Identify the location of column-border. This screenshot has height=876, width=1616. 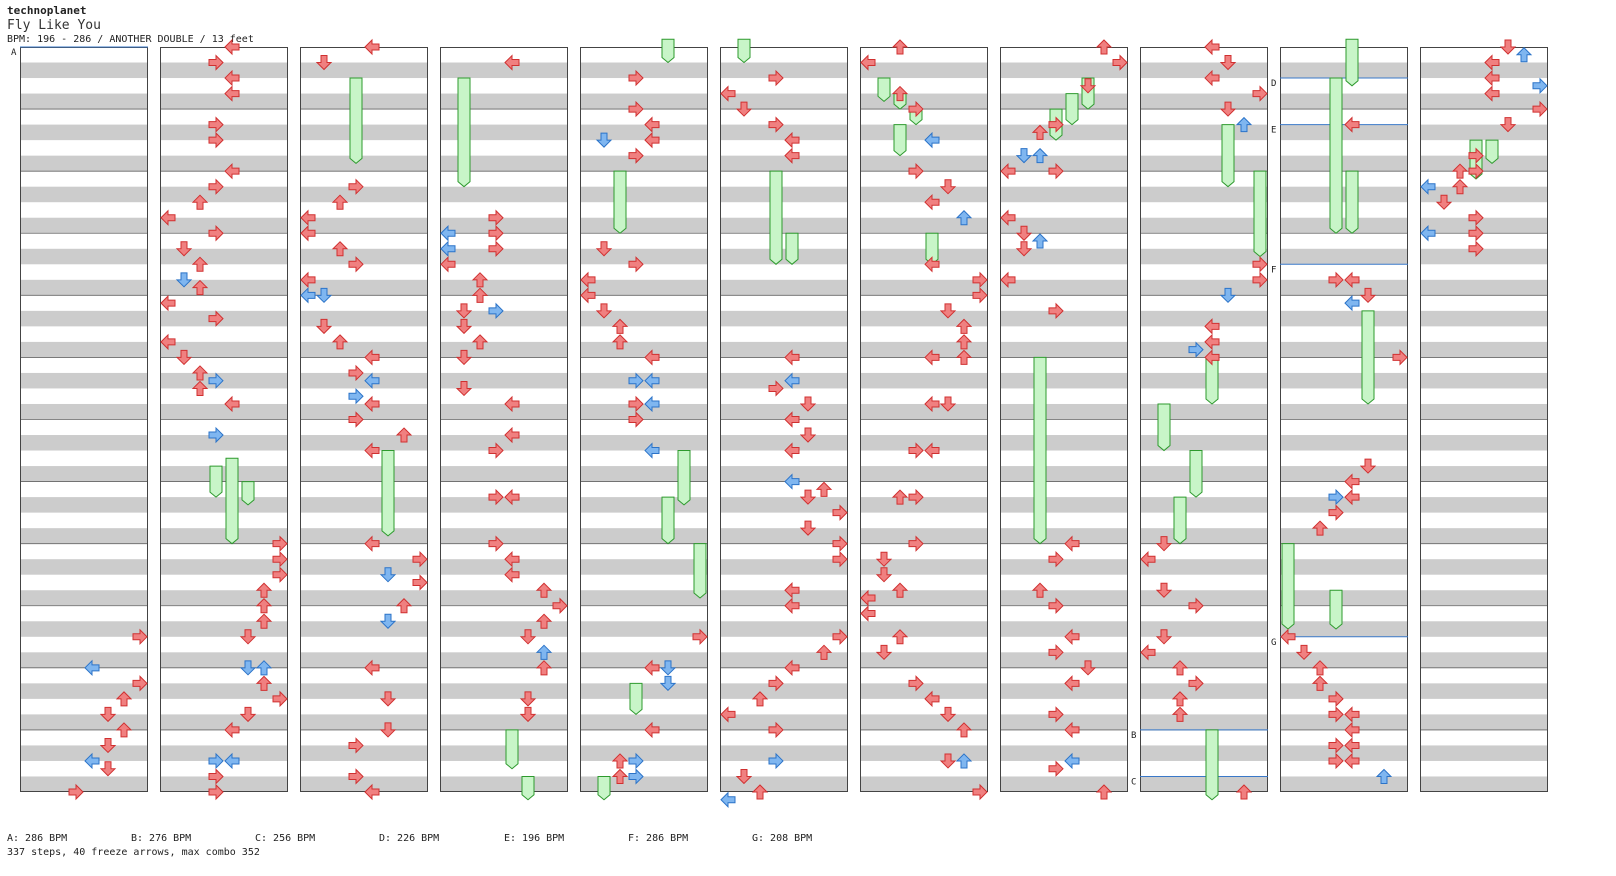
(1204, 419).